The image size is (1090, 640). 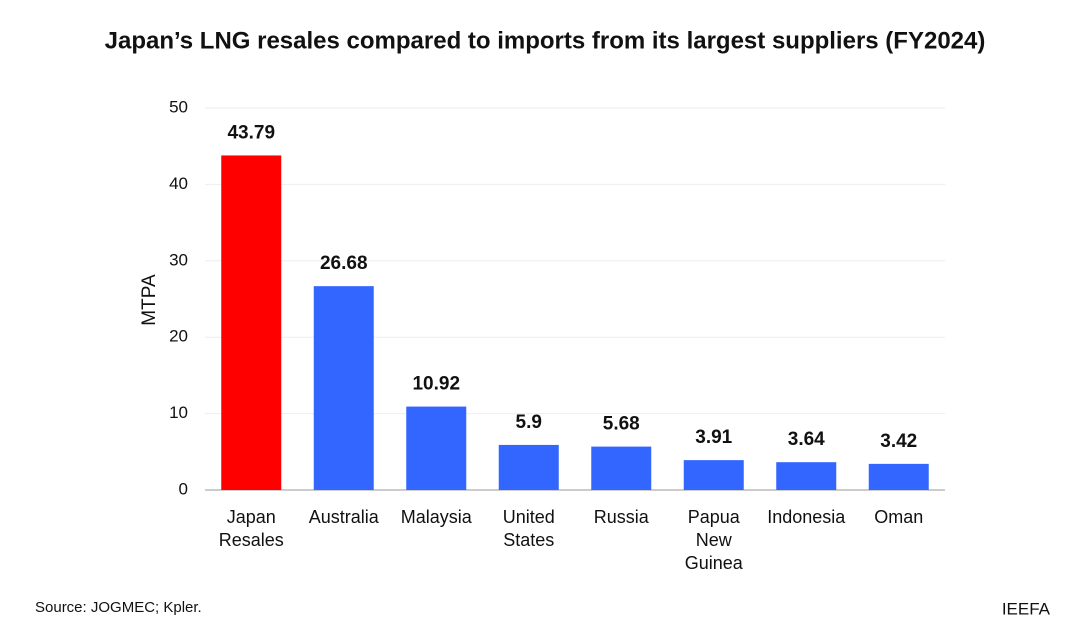 I want to click on value-label: 10.92, so click(x=436, y=384).